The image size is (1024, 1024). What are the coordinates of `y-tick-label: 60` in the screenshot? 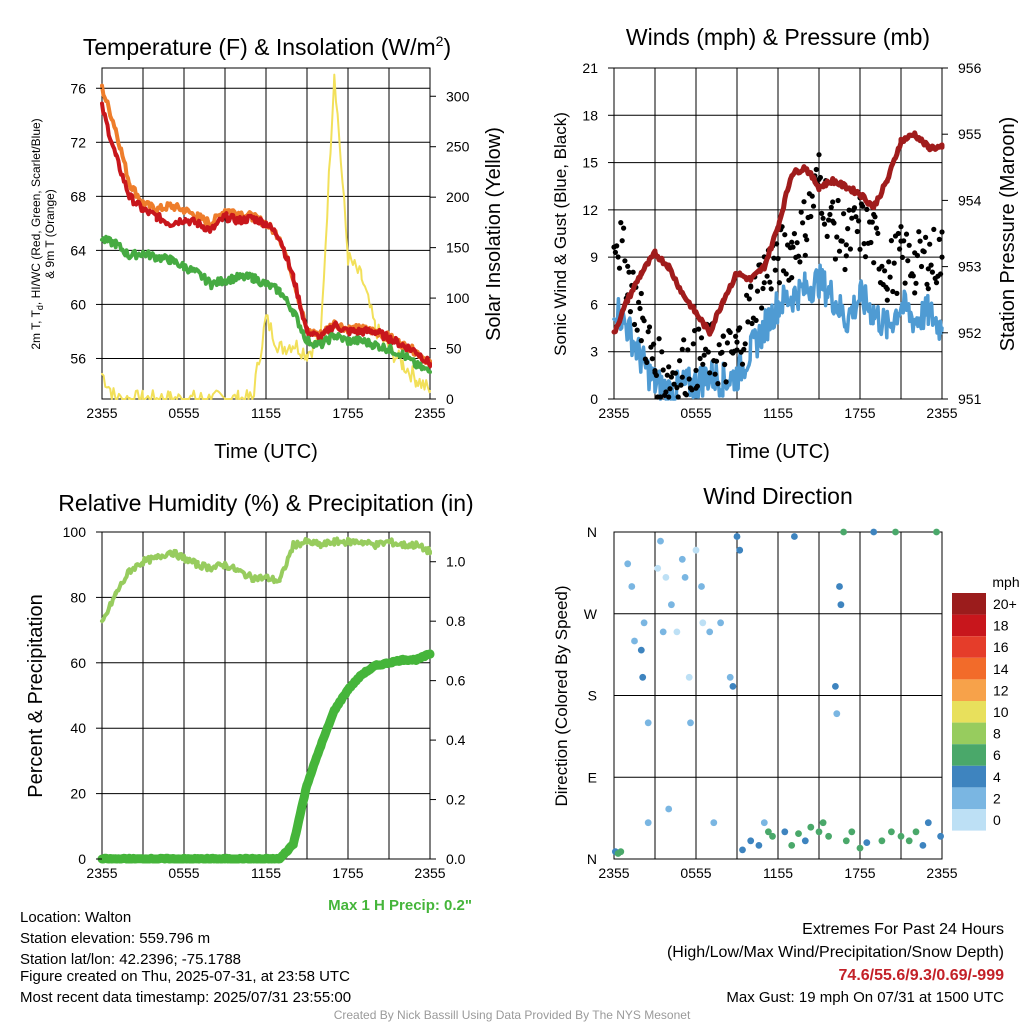 It's located at (78, 304).